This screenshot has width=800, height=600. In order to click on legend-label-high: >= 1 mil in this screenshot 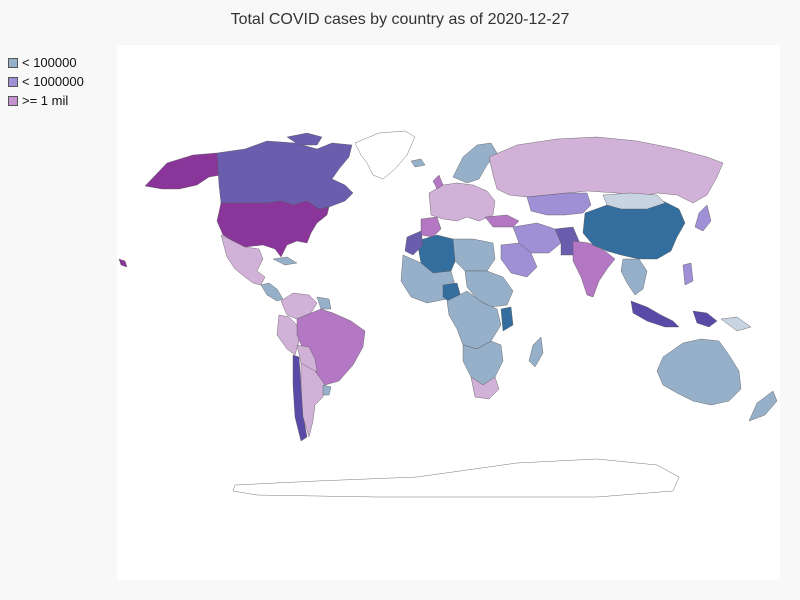, I will do `click(45, 100)`.